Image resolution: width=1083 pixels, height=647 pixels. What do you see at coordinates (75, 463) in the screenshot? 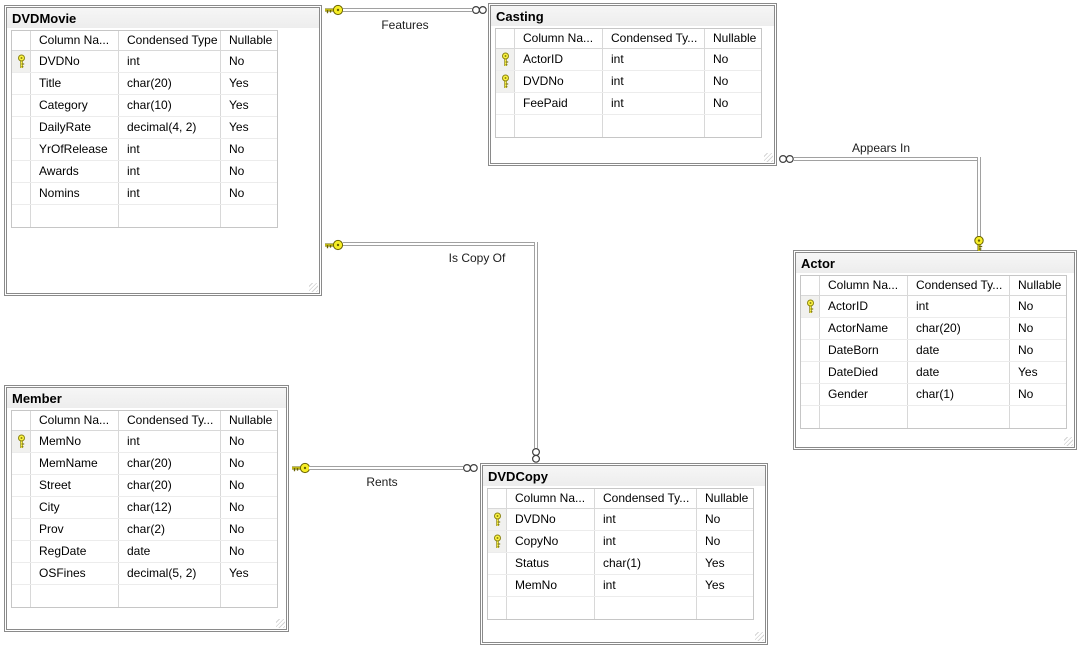
I see `column-name-cell: MemName` at bounding box center [75, 463].